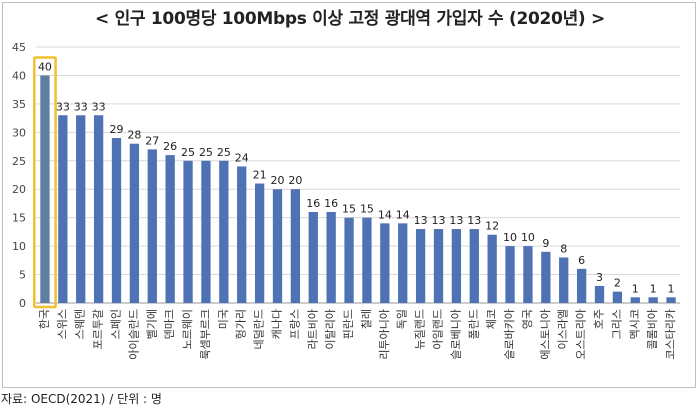 The width and height of the screenshot is (700, 409). Describe the element at coordinates (19, 218) in the screenshot. I see `y-tick-label: 15` at that location.